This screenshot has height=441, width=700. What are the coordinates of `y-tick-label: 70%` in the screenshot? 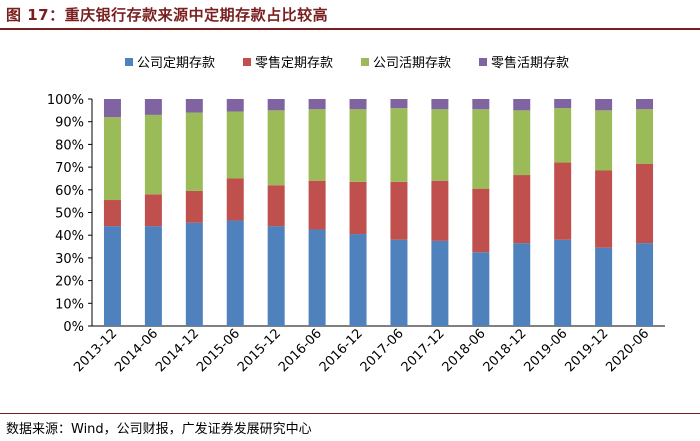 It's located at (69, 168).